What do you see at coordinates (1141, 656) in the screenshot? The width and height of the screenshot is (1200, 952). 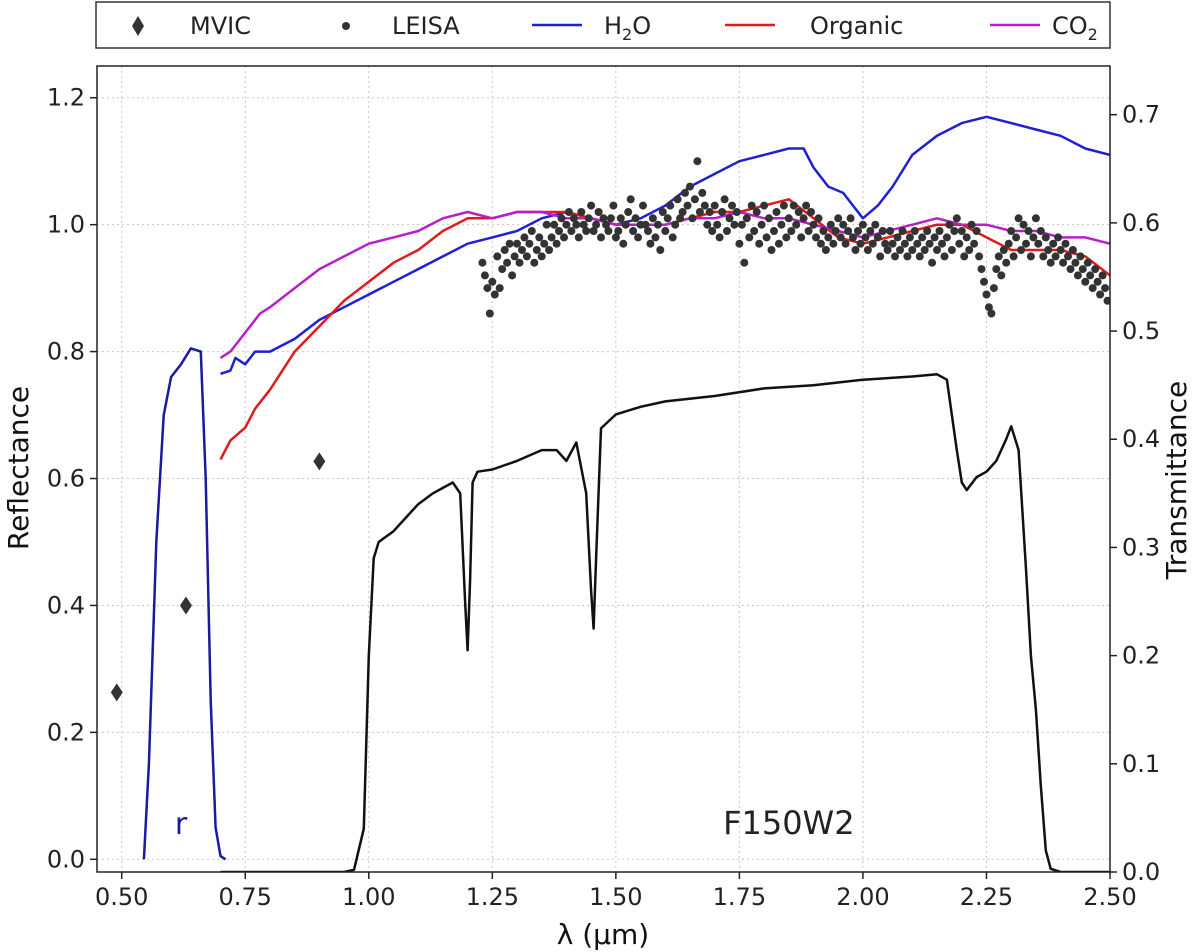 I see `y2-tick-label: 0.2` at bounding box center [1141, 656].